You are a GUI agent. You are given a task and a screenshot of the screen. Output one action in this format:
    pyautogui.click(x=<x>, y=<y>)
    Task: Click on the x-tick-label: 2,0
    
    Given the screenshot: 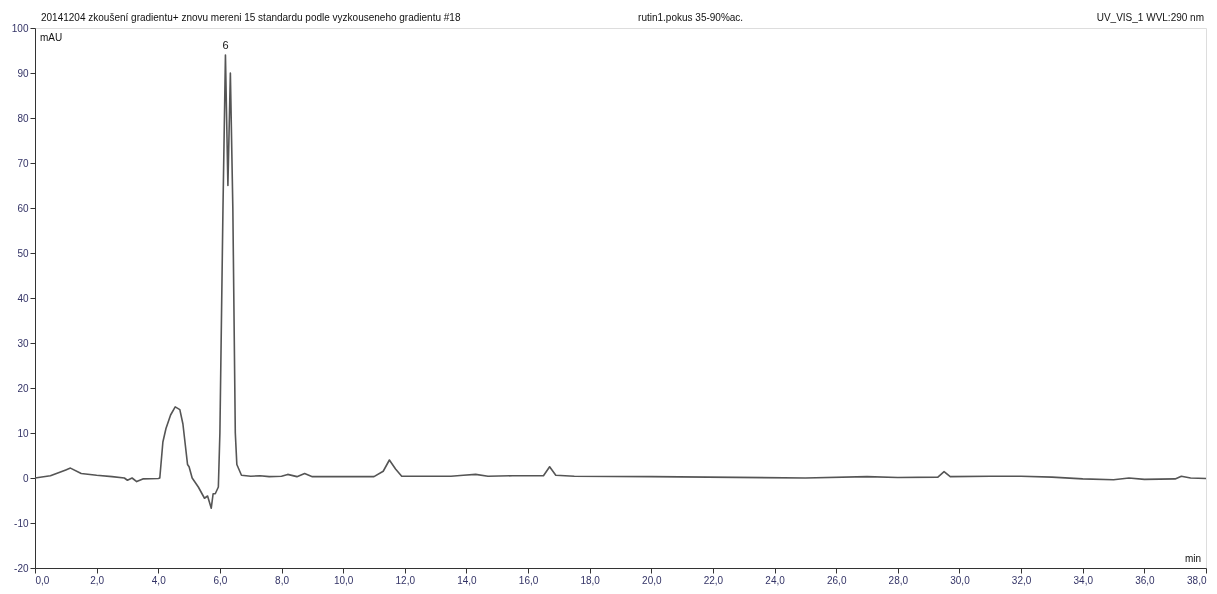 What is the action you would take?
    pyautogui.click(x=97, y=580)
    